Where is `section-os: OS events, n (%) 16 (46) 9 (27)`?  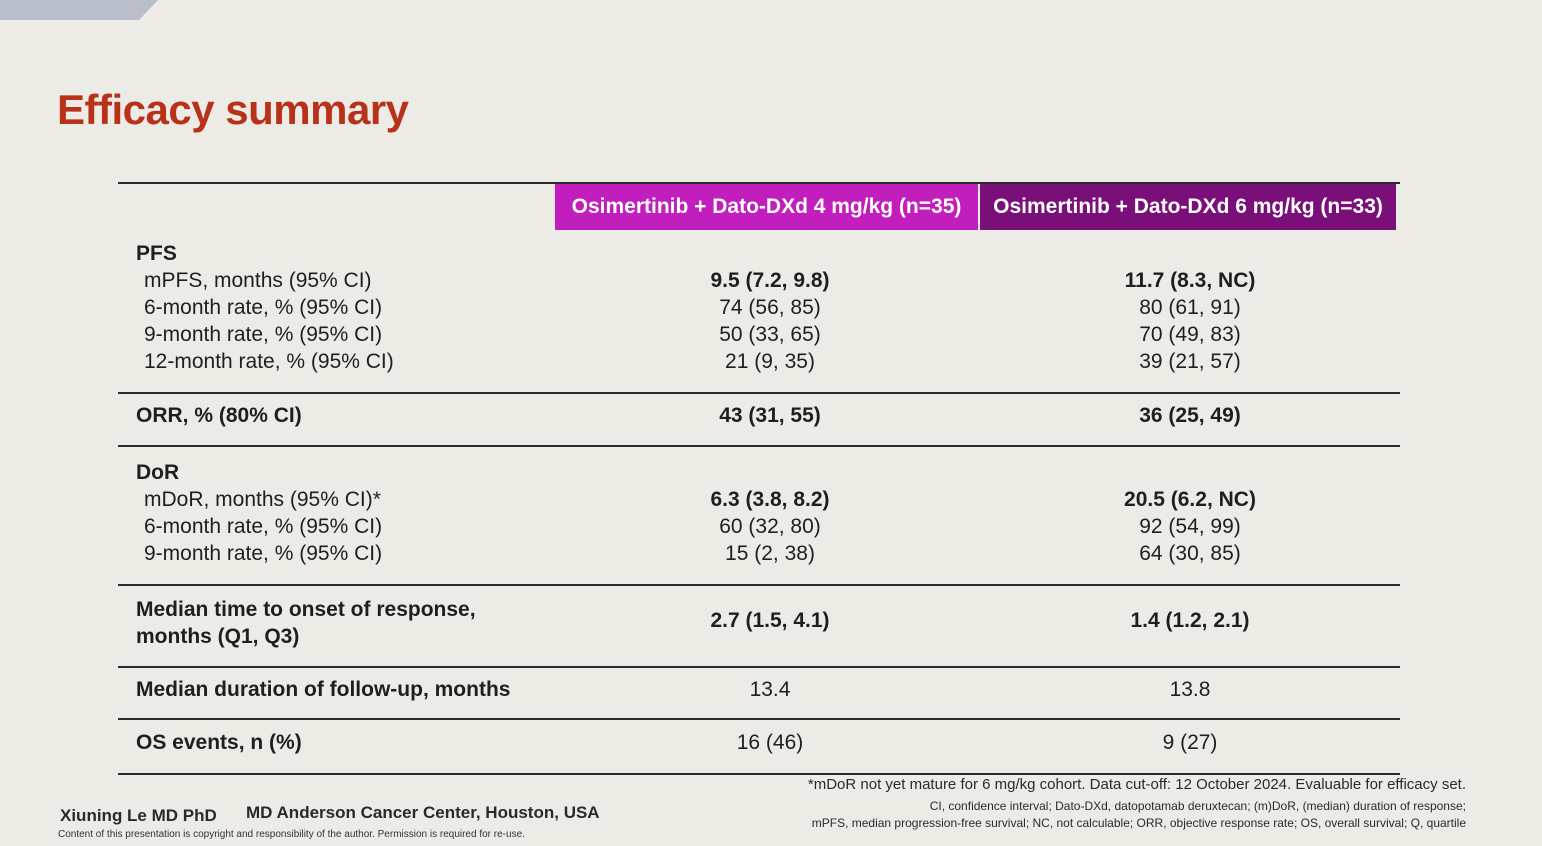 section-os: OS events, n (%) 16 (46) 9 (27) is located at coordinates (759, 752).